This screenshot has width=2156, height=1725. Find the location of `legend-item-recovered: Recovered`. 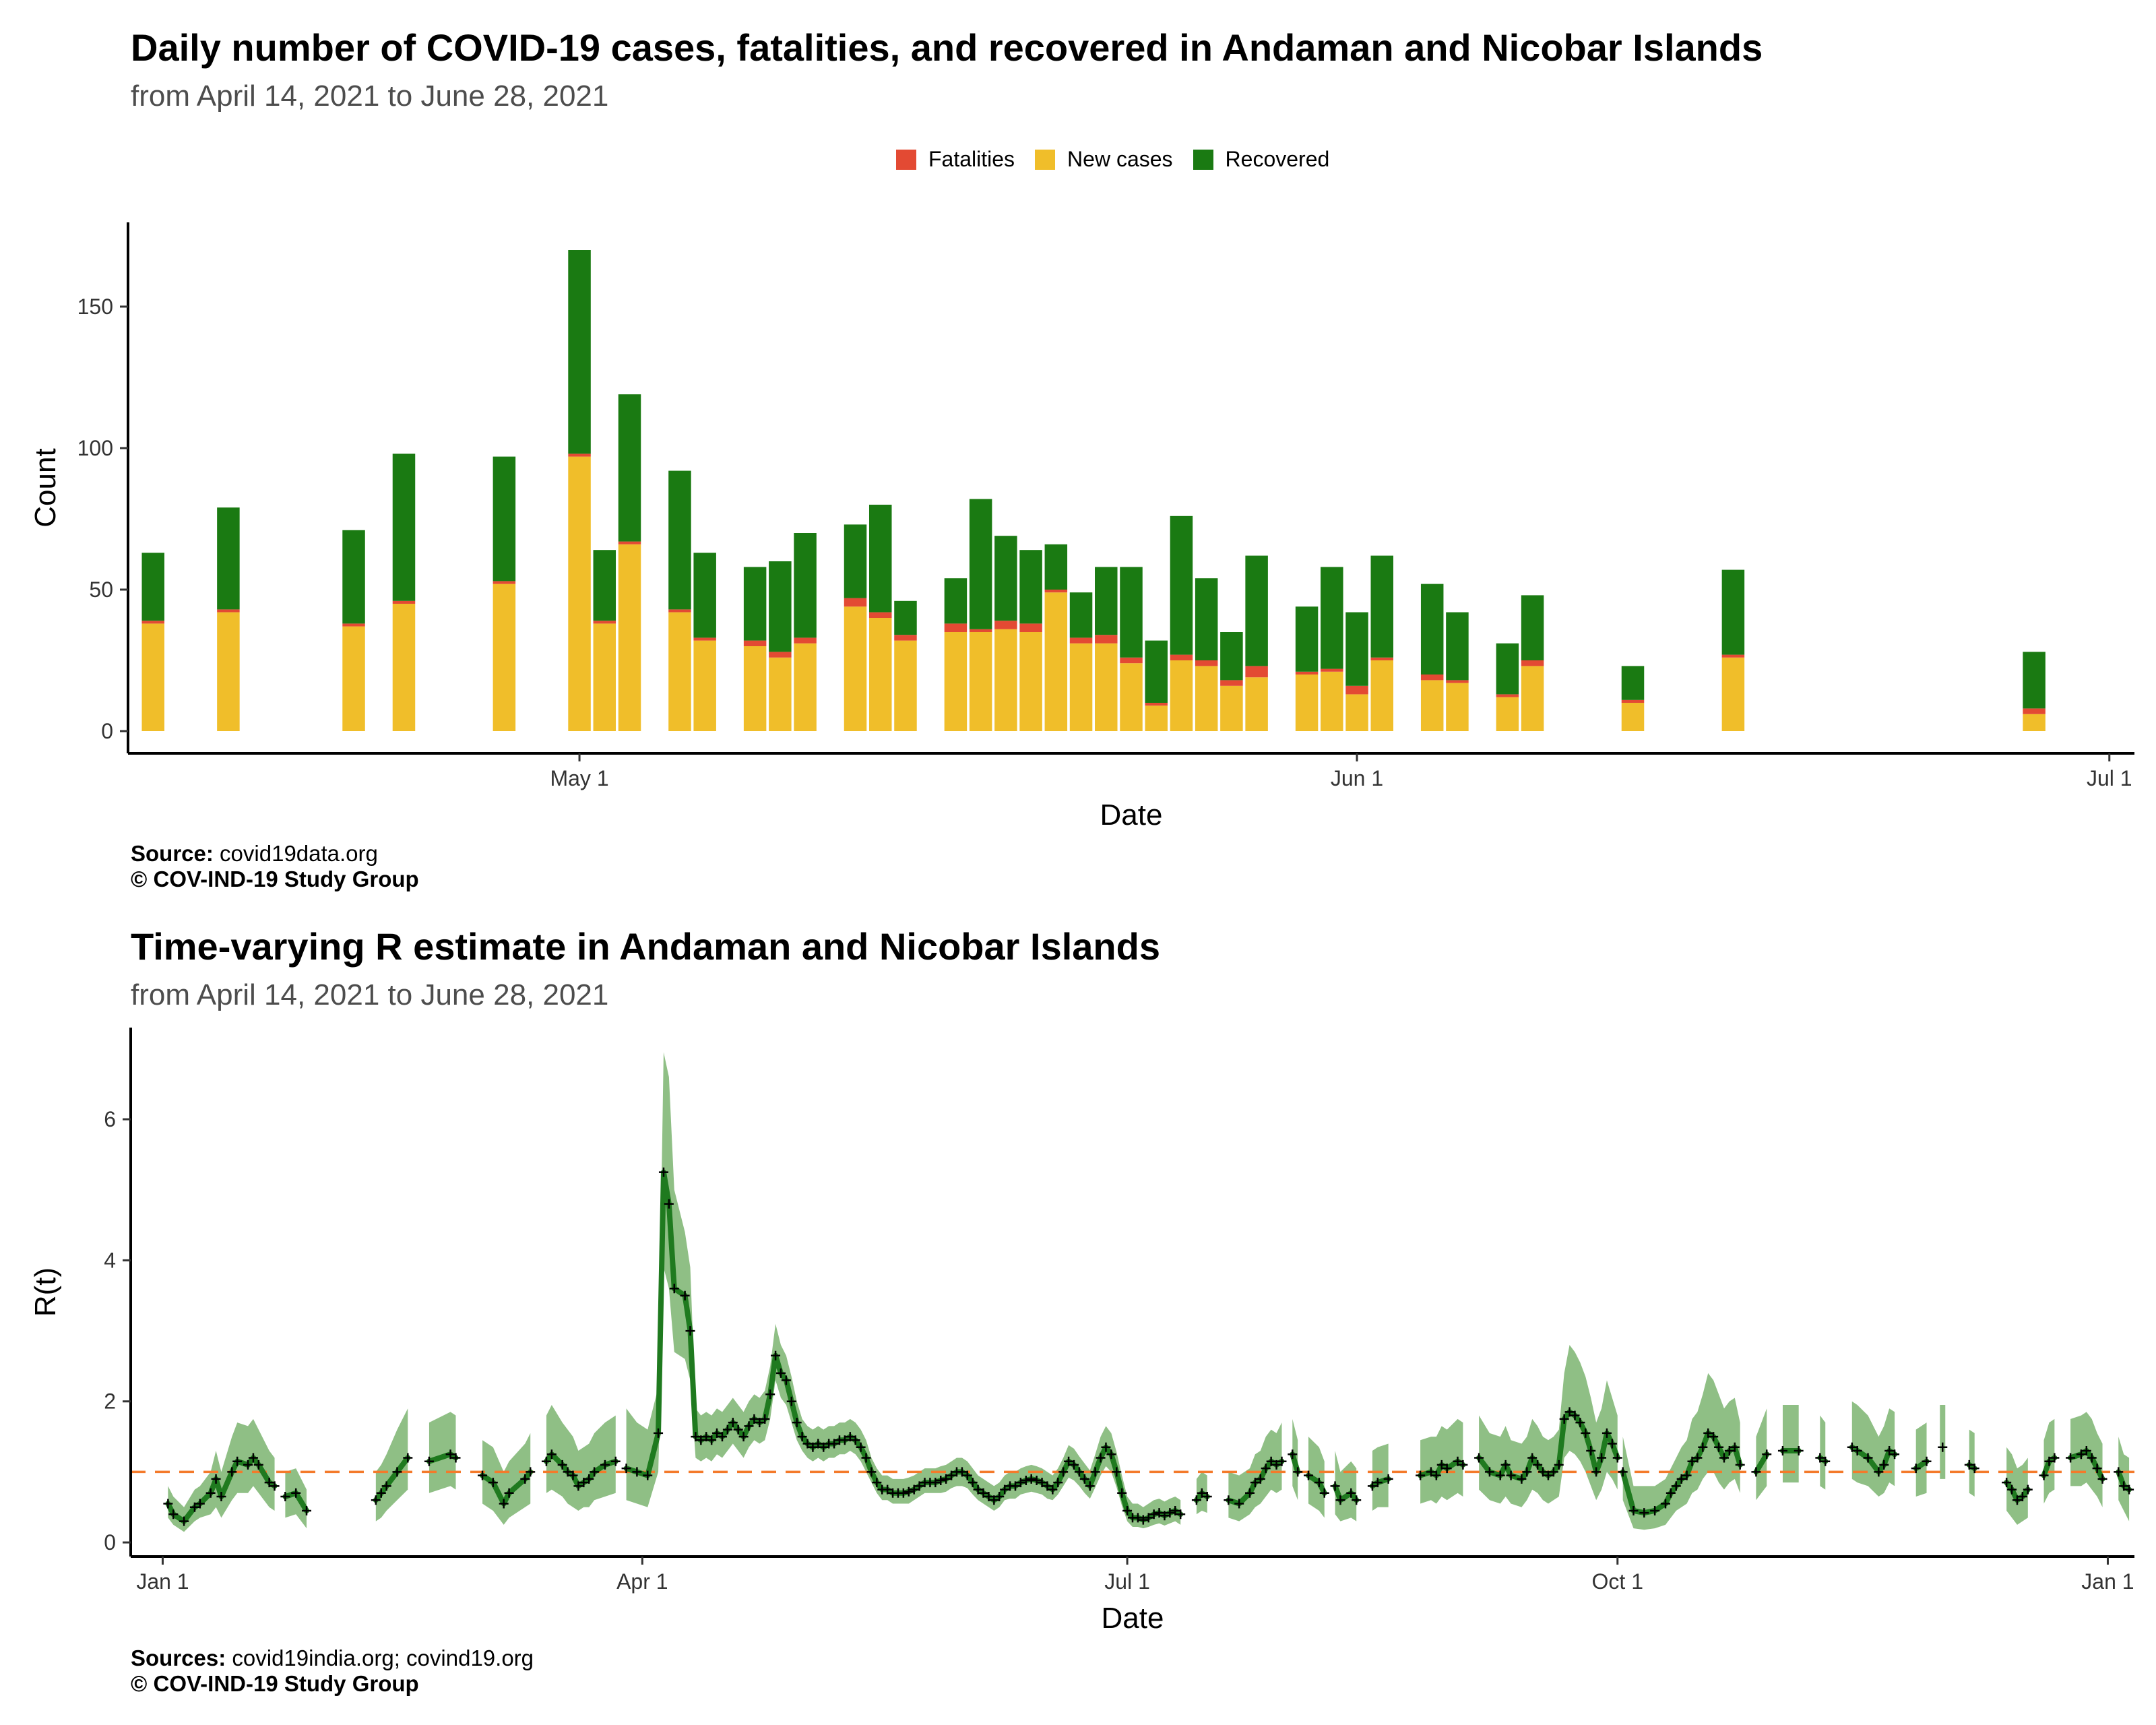

legend-item-recovered: Recovered is located at coordinates (1261, 159).